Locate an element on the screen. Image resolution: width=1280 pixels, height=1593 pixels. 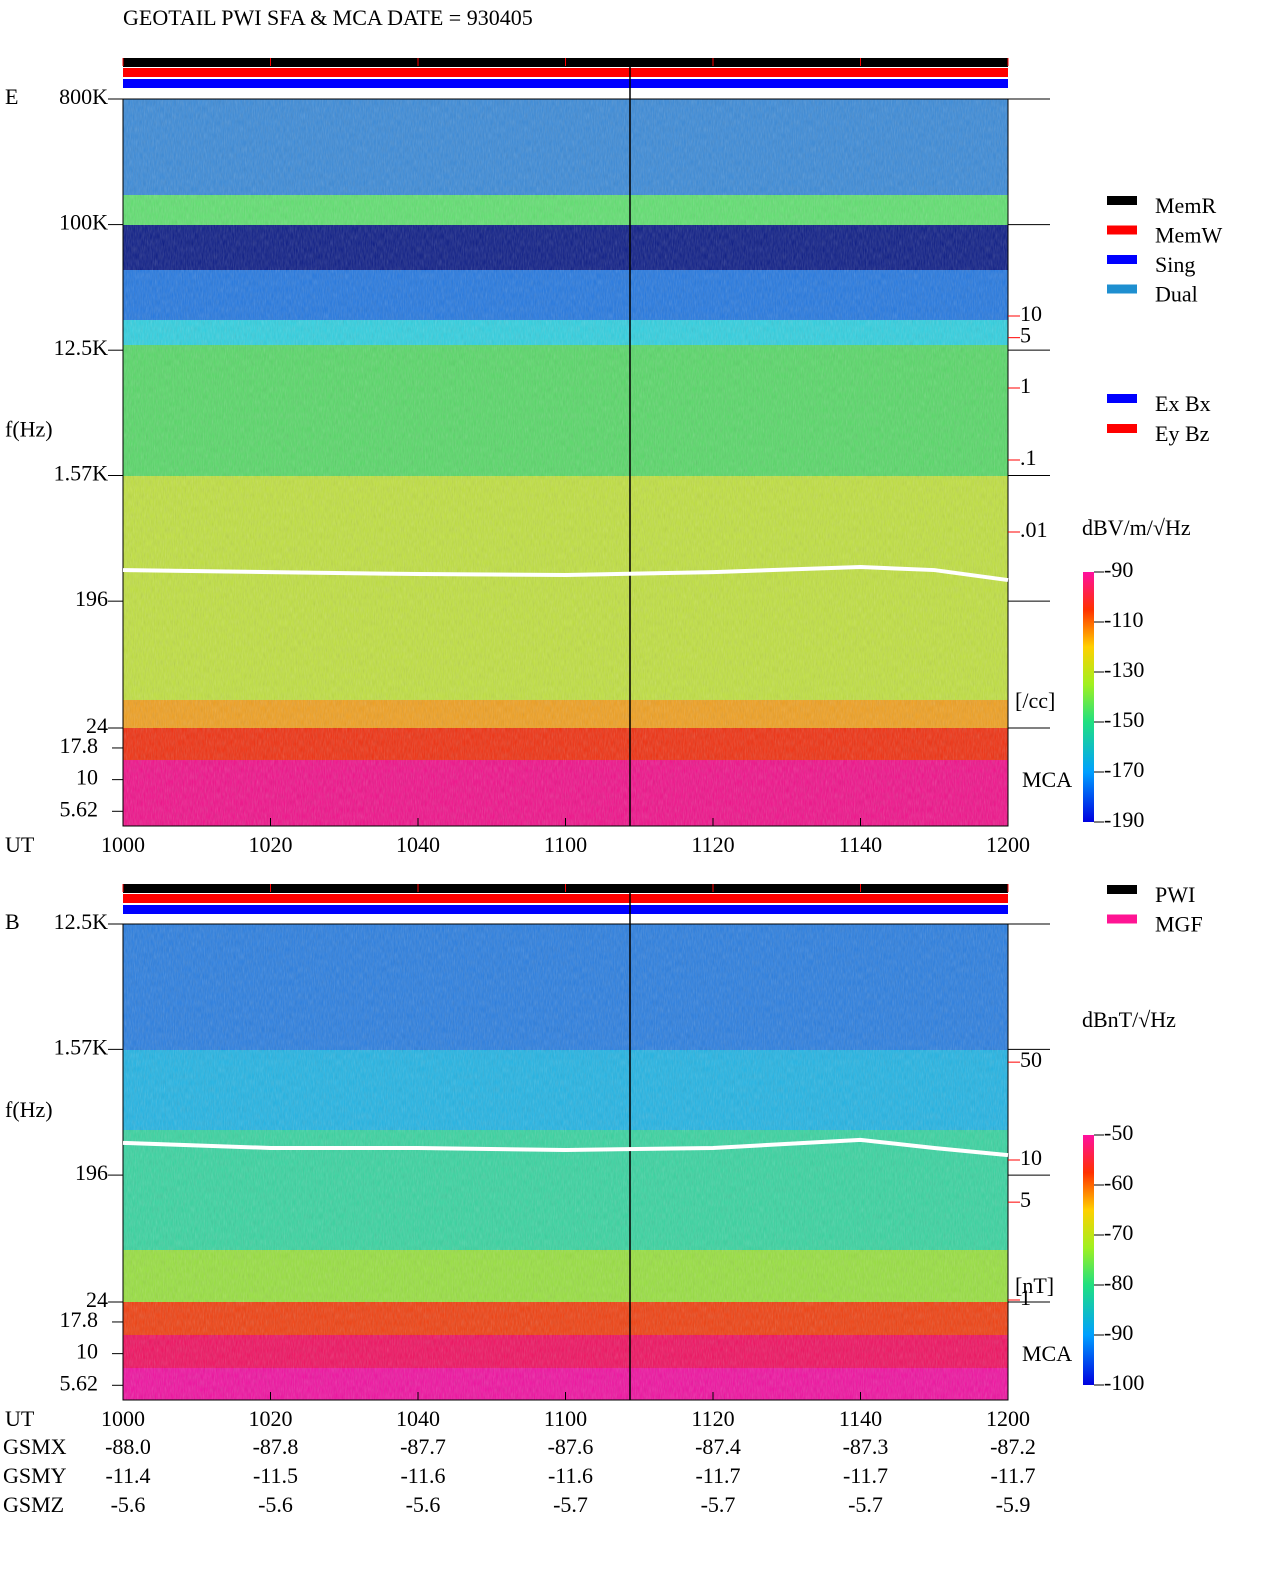
orbit-value: -87.3 is located at coordinates (866, 1446).